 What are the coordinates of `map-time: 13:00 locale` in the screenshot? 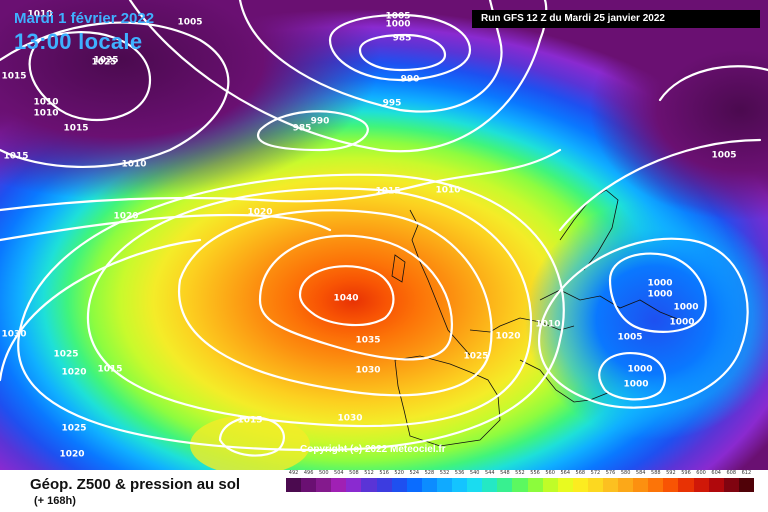 It's located at (78, 41).